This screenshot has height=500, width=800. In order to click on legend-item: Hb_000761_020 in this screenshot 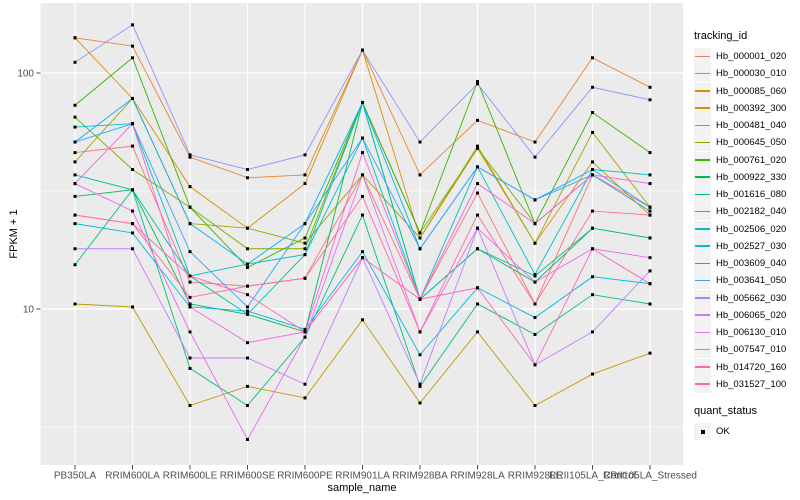, I will do `click(746, 160)`.